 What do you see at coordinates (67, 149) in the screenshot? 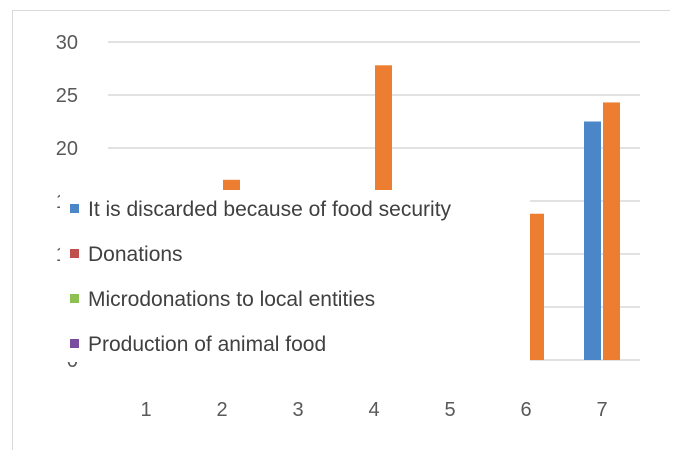
I see `y-tick-label: 20` at bounding box center [67, 149].